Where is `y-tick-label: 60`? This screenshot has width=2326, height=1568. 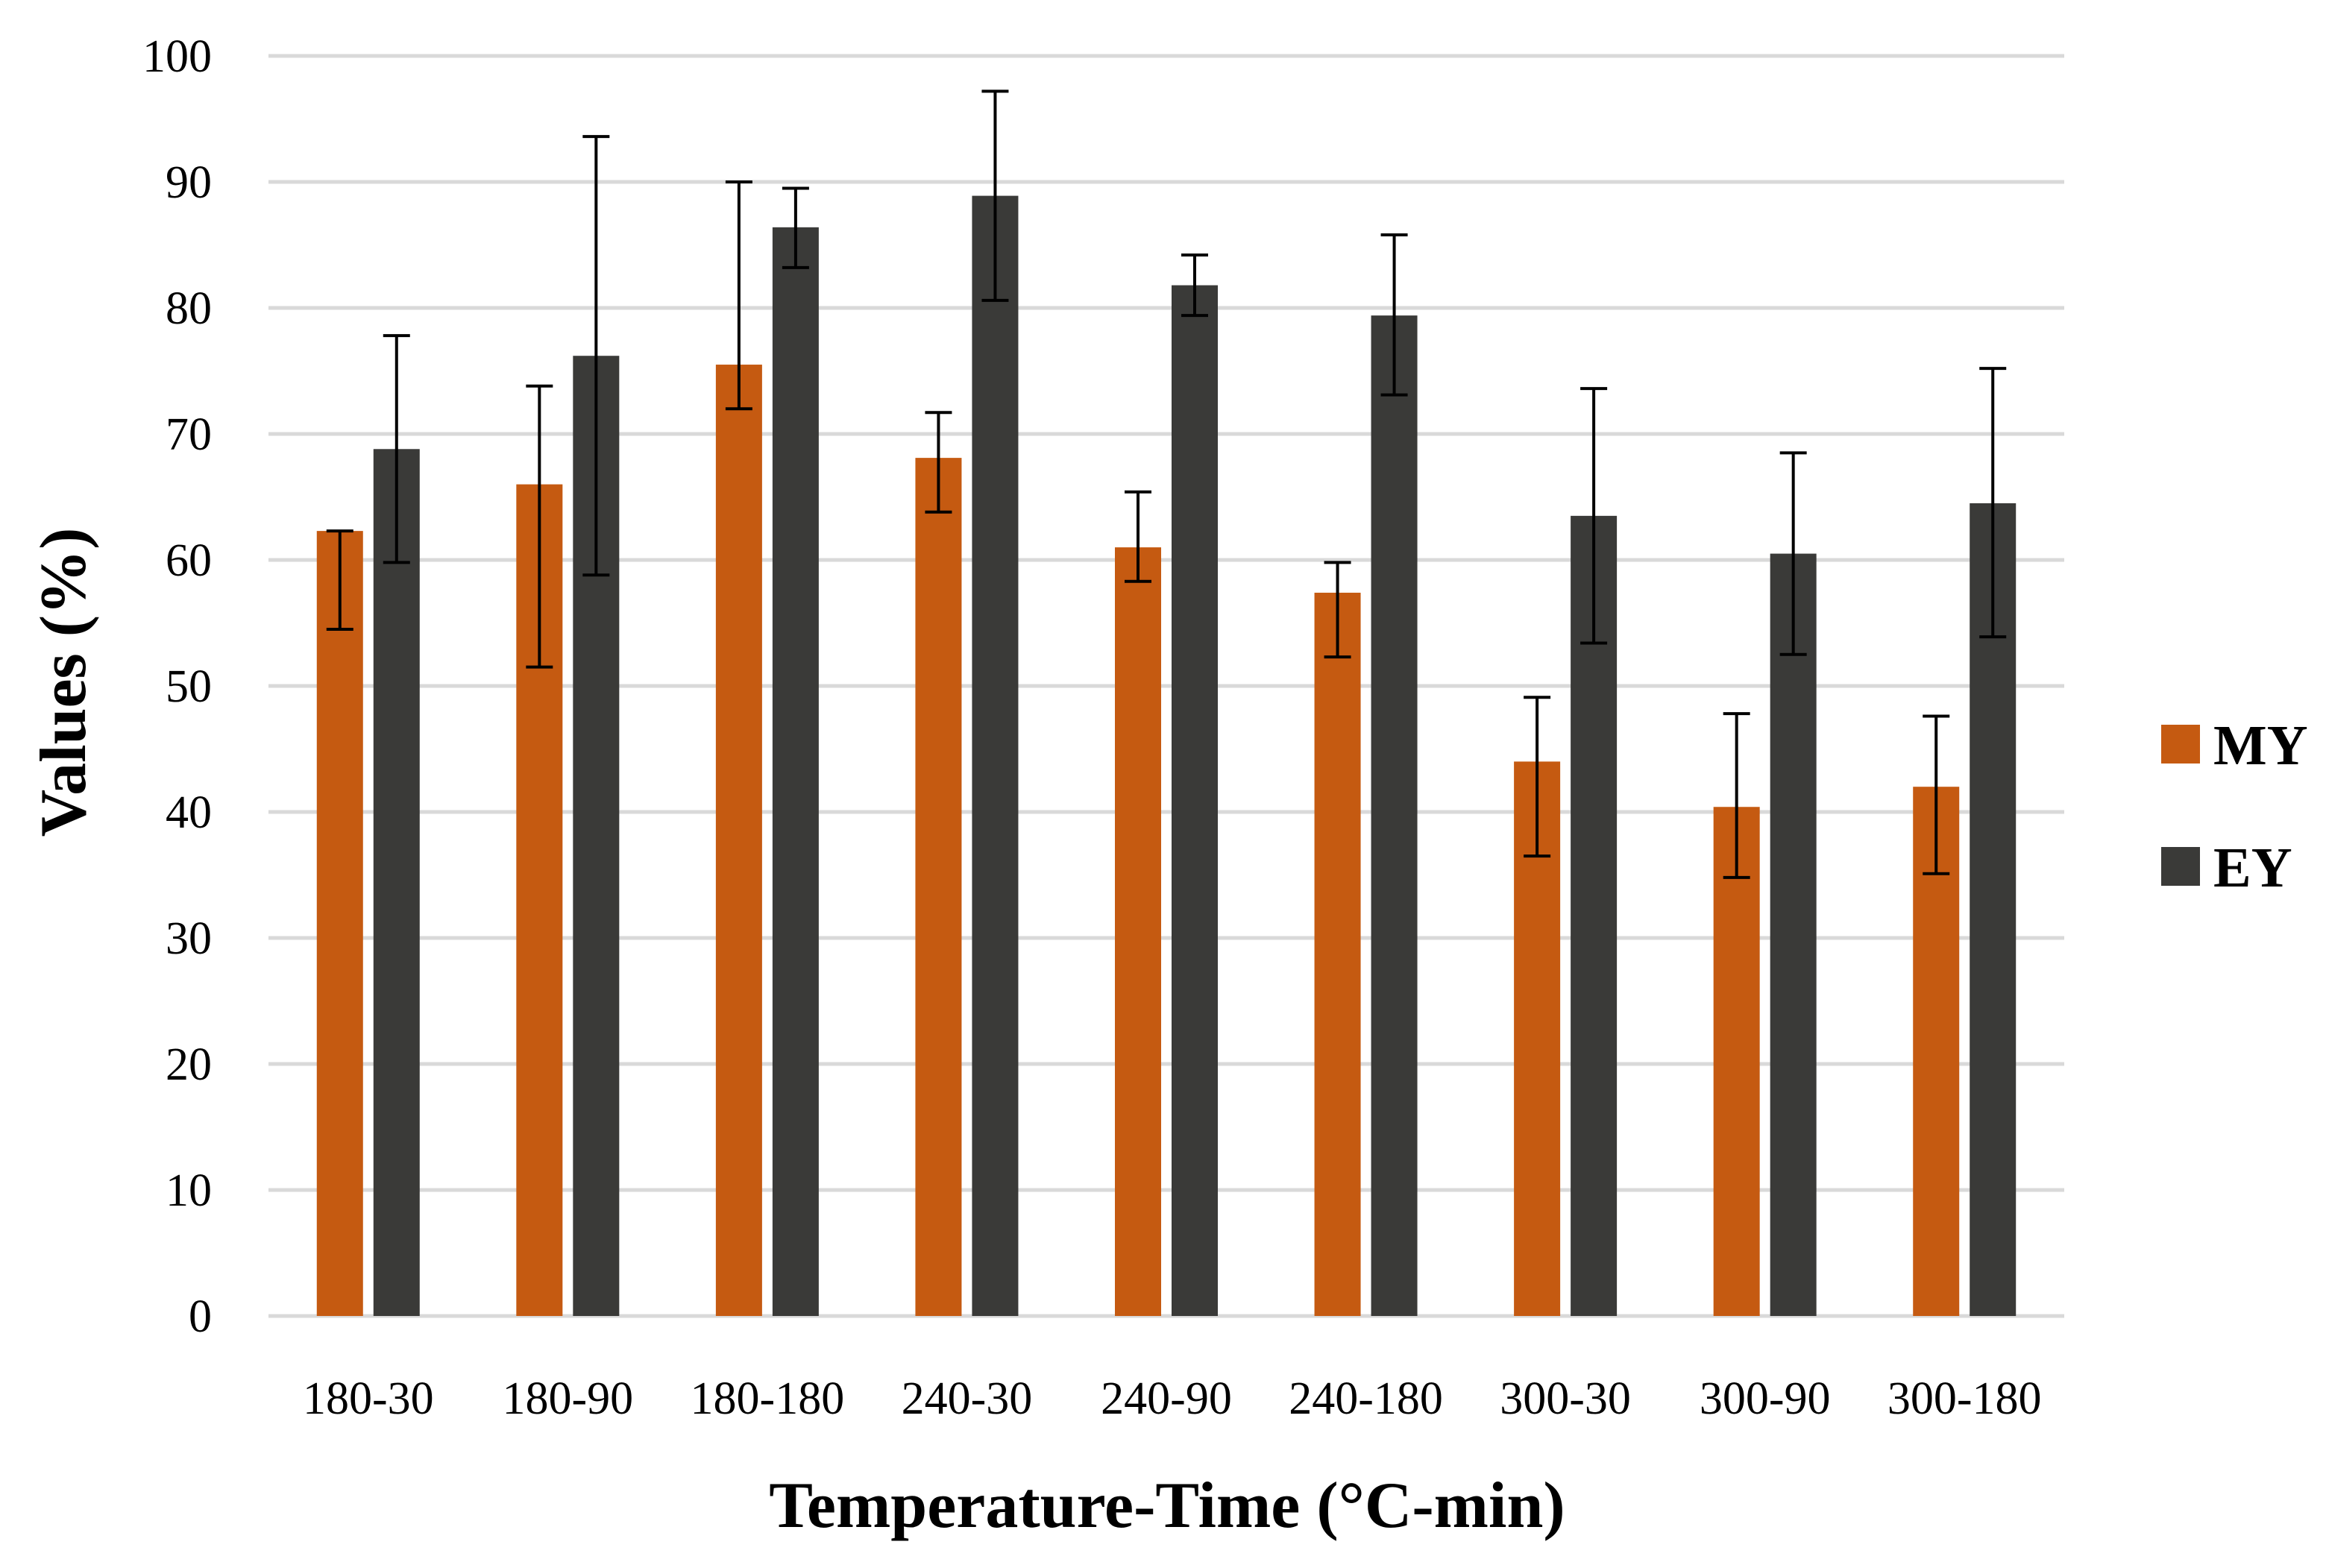
y-tick-label: 60 is located at coordinates (189, 560).